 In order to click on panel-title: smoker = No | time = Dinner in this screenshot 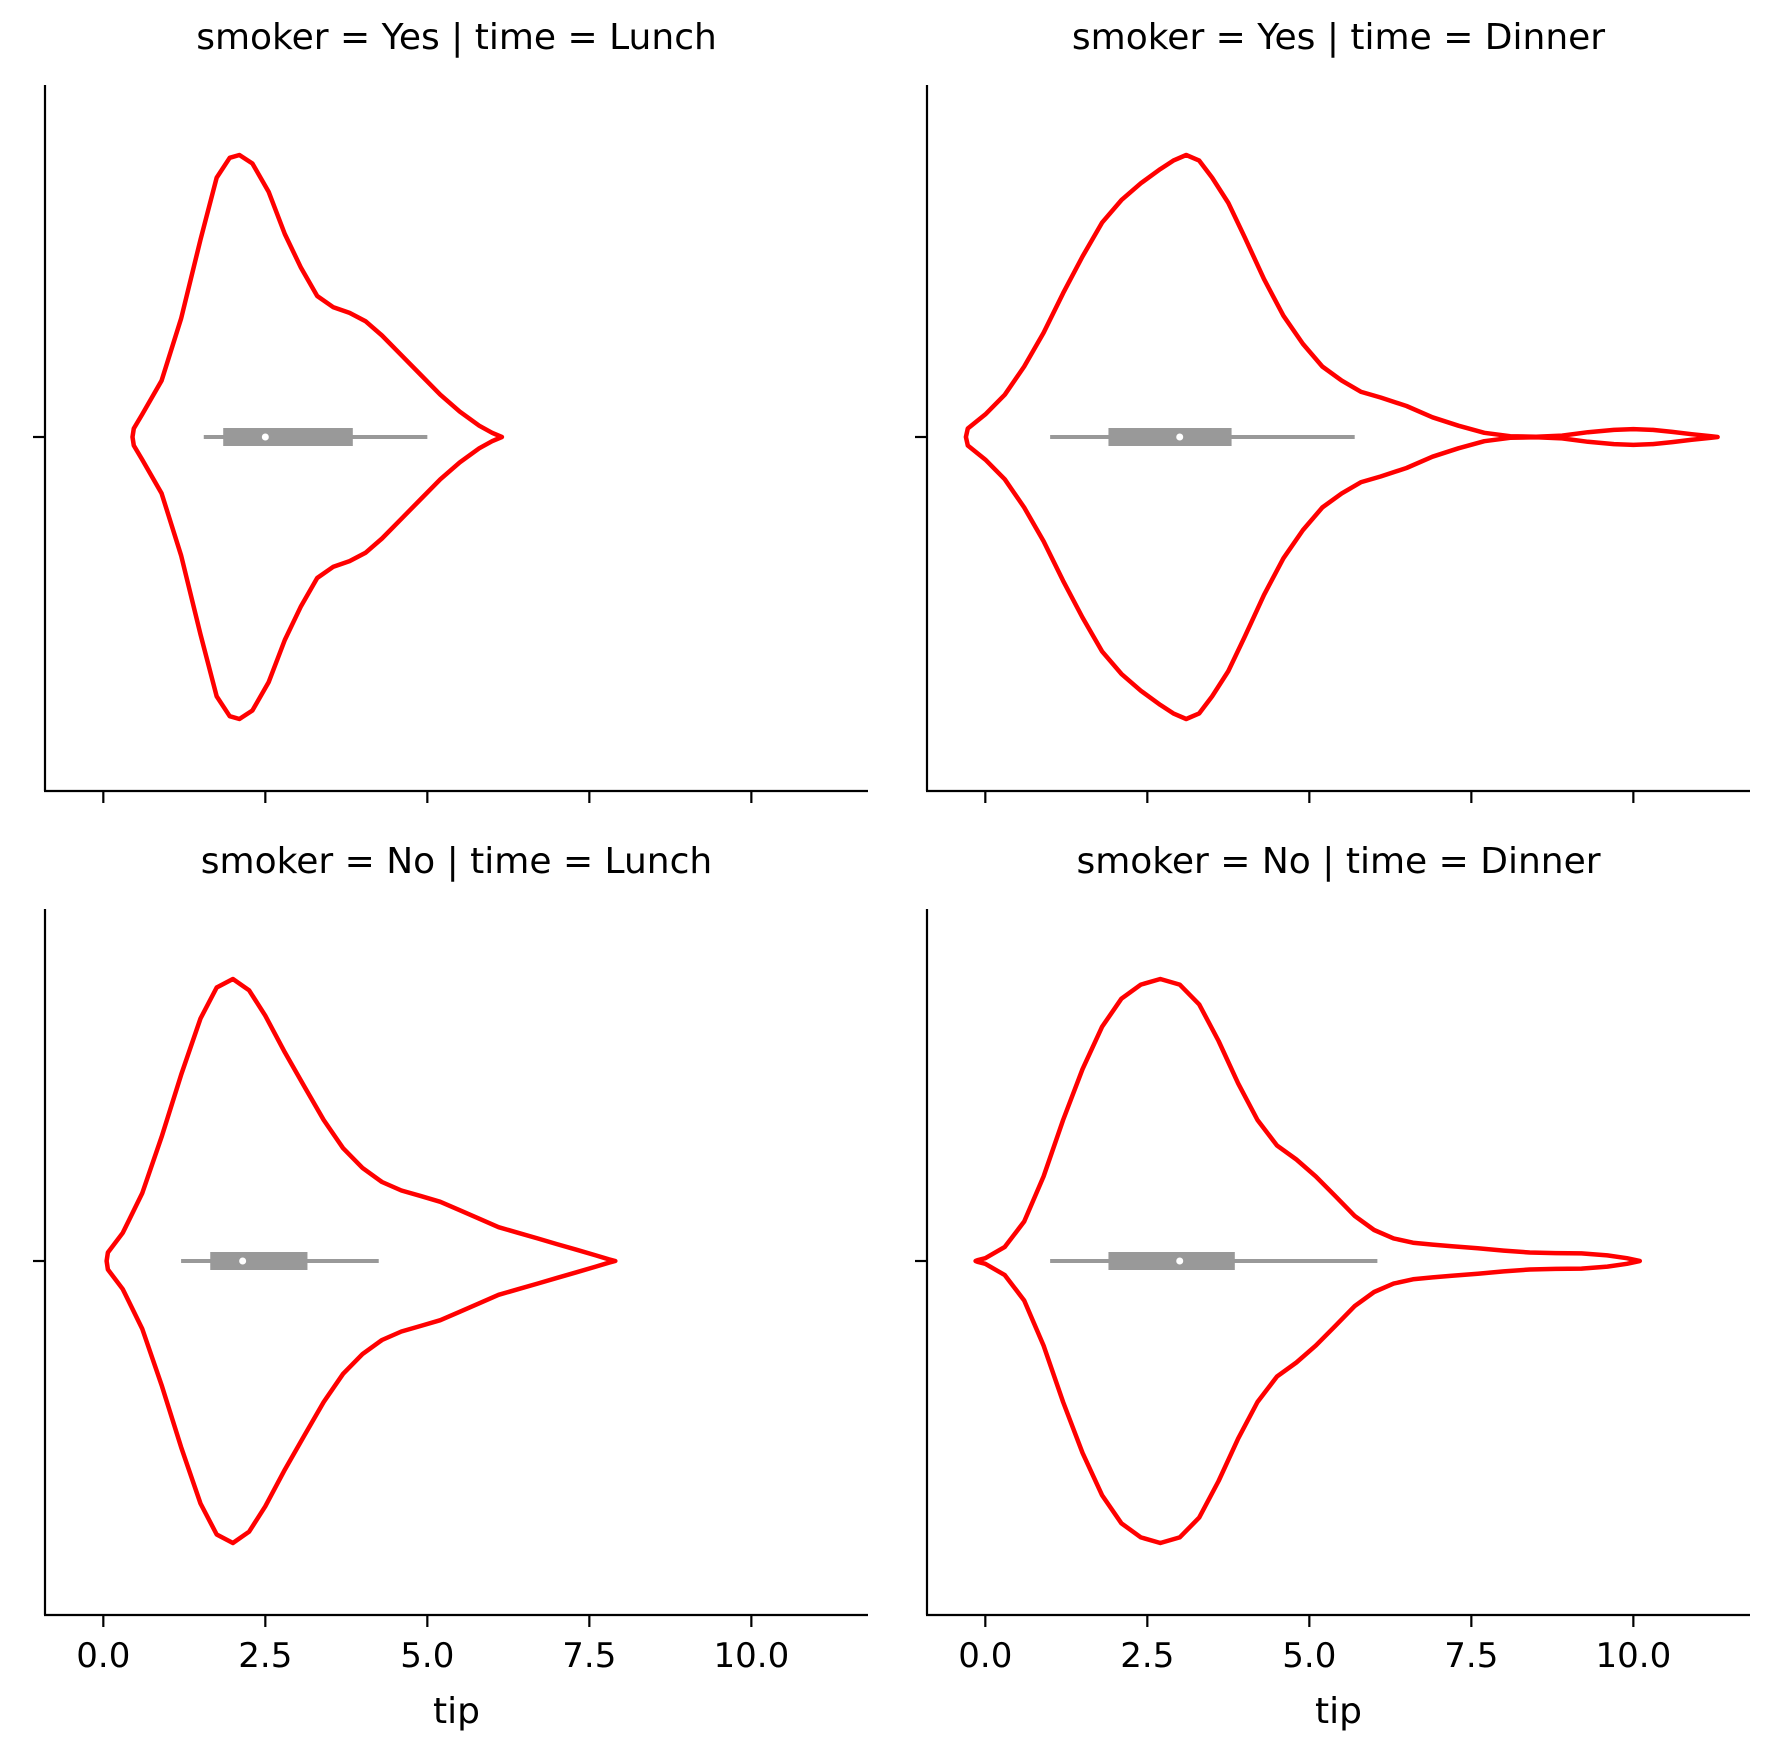, I will do `click(1338, 861)`.